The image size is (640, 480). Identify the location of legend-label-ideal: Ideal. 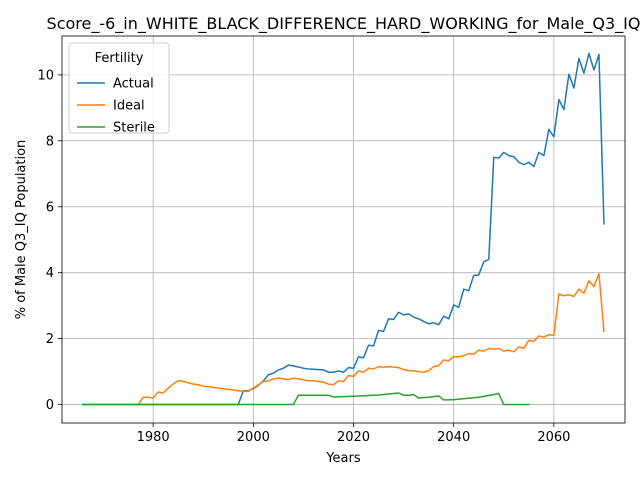
(129, 106).